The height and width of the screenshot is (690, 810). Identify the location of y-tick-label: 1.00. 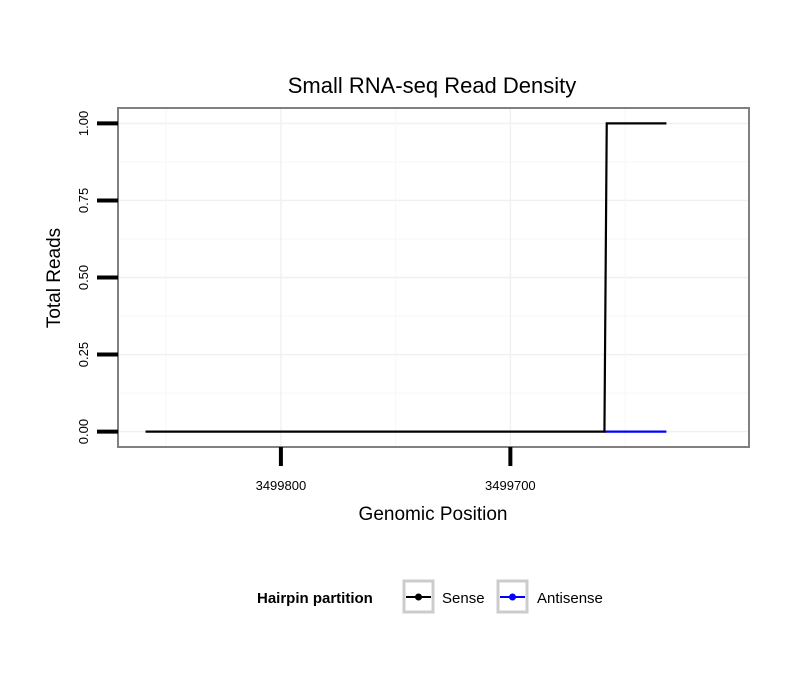
(83, 123).